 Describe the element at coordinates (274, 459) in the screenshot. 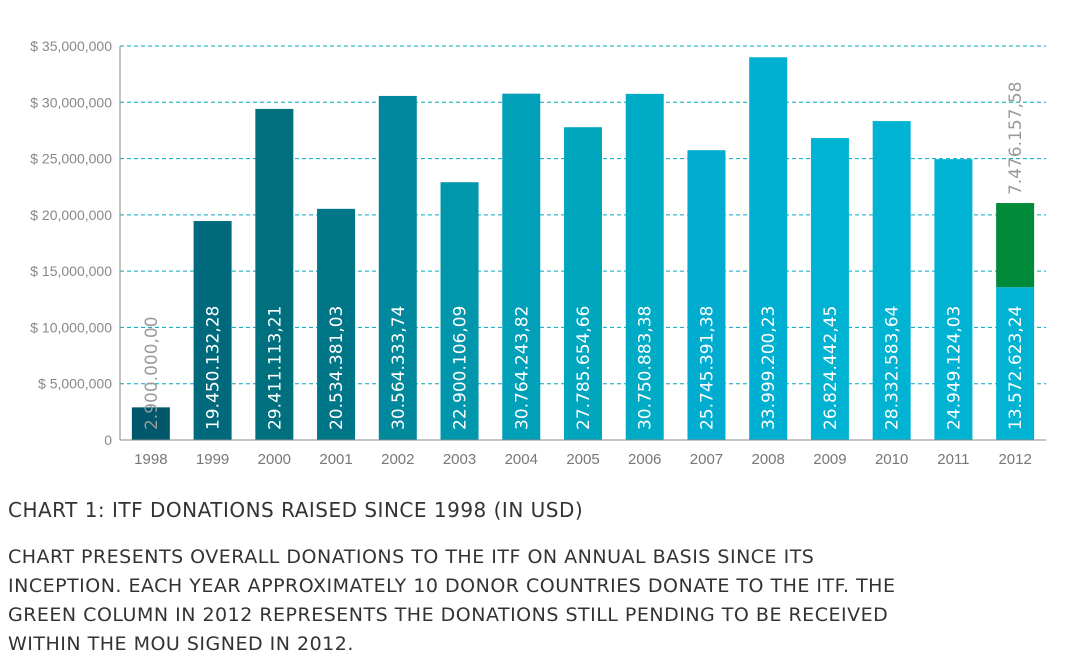

I see `x-tick-label: 2000` at that location.